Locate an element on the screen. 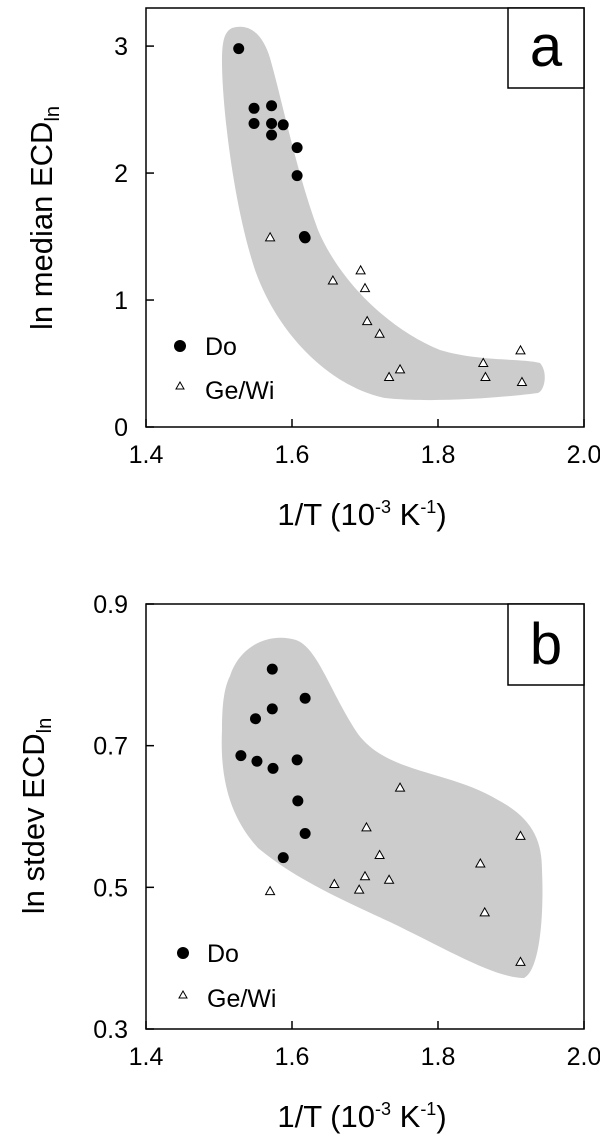 The width and height of the screenshot is (600, 1138). panel-a-ge-wi-points is located at coordinates (396, 309).